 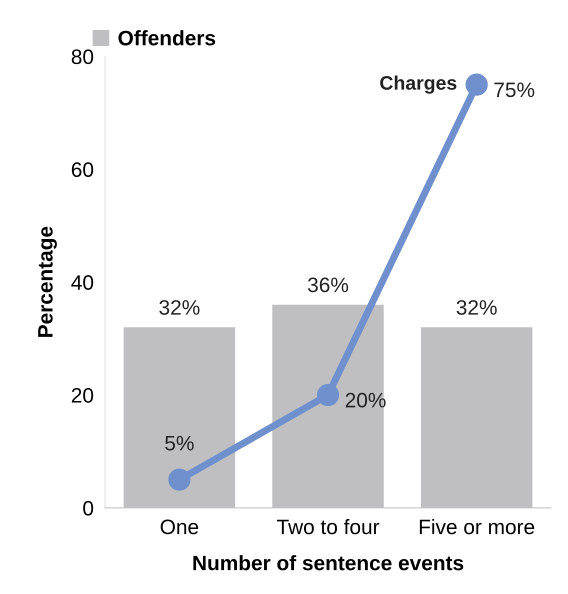 I want to click on data-label: 75%, so click(x=514, y=90).